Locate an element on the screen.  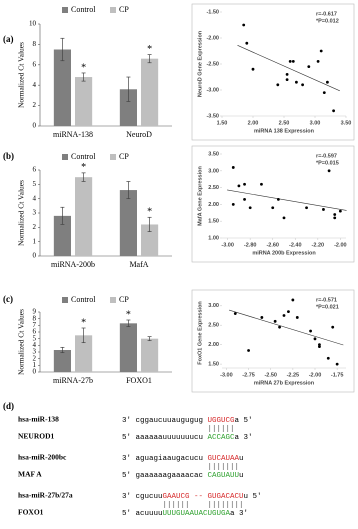
sequence: 3' cgucuuGAAUCG -- GUGACACUu 5' is located at coordinates (192, 497).